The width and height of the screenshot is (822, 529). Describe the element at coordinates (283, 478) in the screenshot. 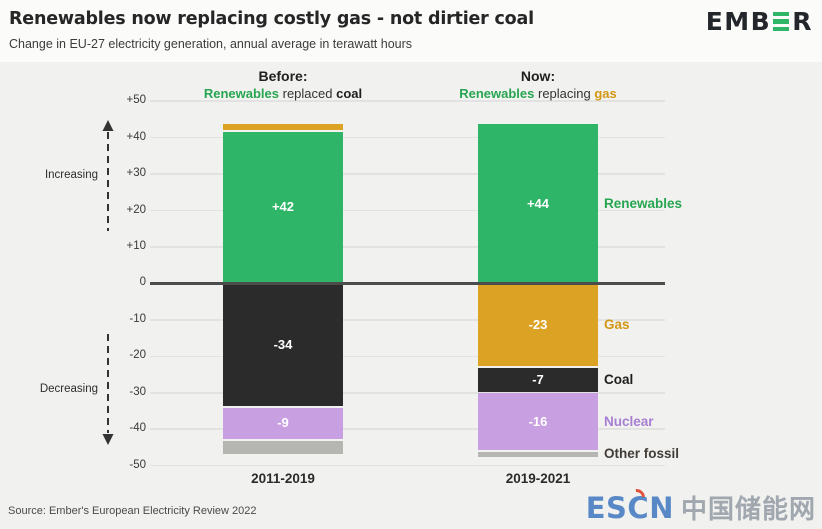

I see `x-axis-category-label: 2011-2019` at that location.